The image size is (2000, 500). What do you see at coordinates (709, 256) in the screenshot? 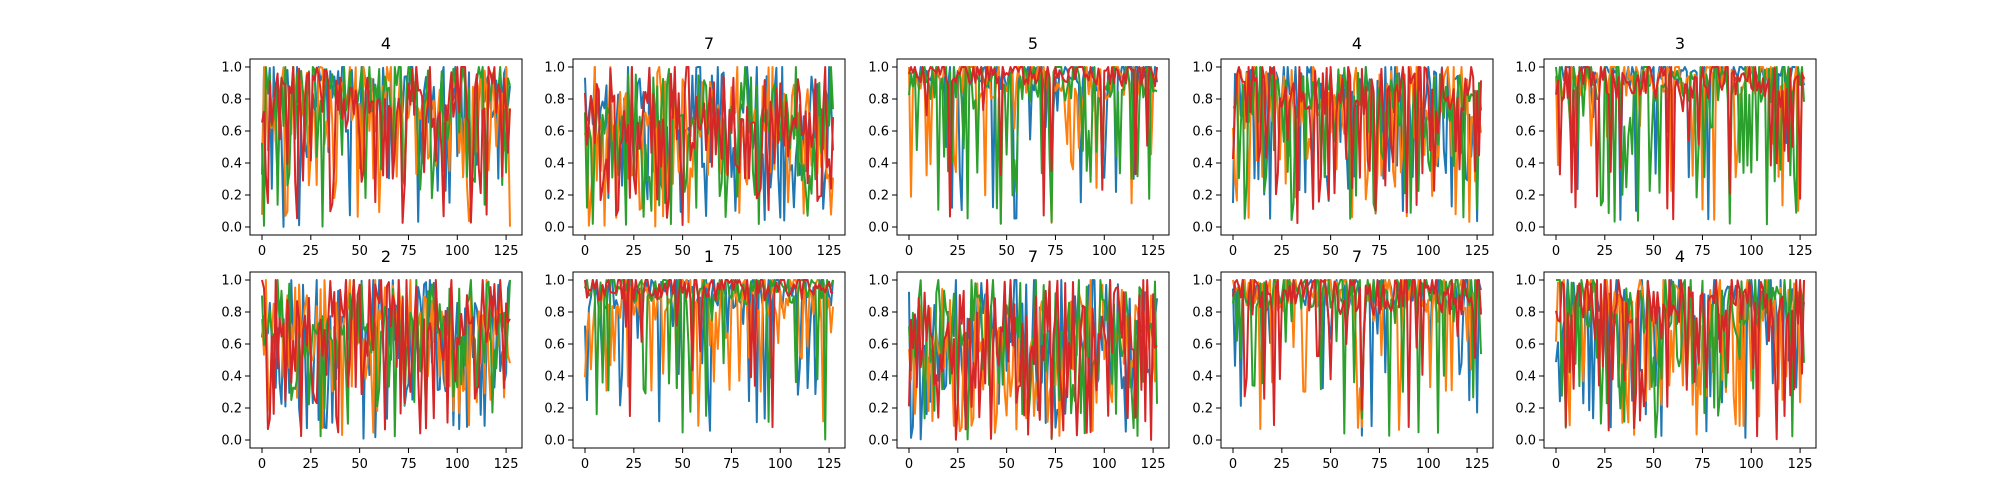
I see `subplot-title: 1` at bounding box center [709, 256].